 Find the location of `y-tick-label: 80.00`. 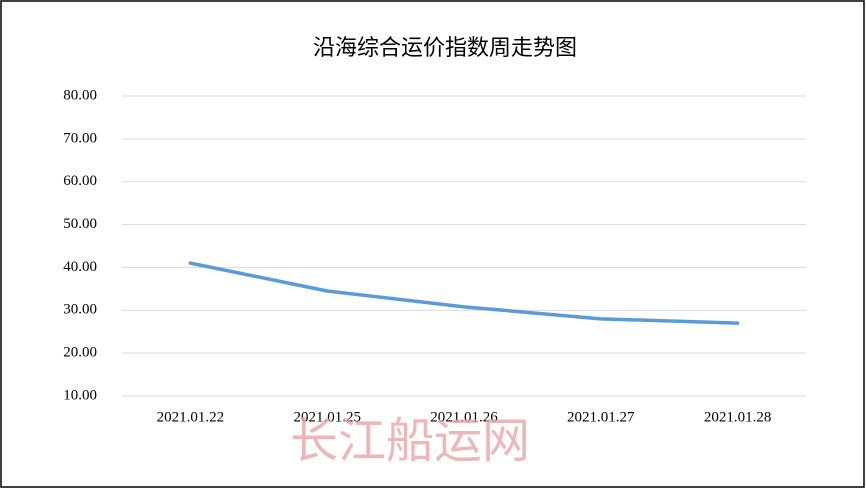

y-tick-label: 80.00 is located at coordinates (80, 95).